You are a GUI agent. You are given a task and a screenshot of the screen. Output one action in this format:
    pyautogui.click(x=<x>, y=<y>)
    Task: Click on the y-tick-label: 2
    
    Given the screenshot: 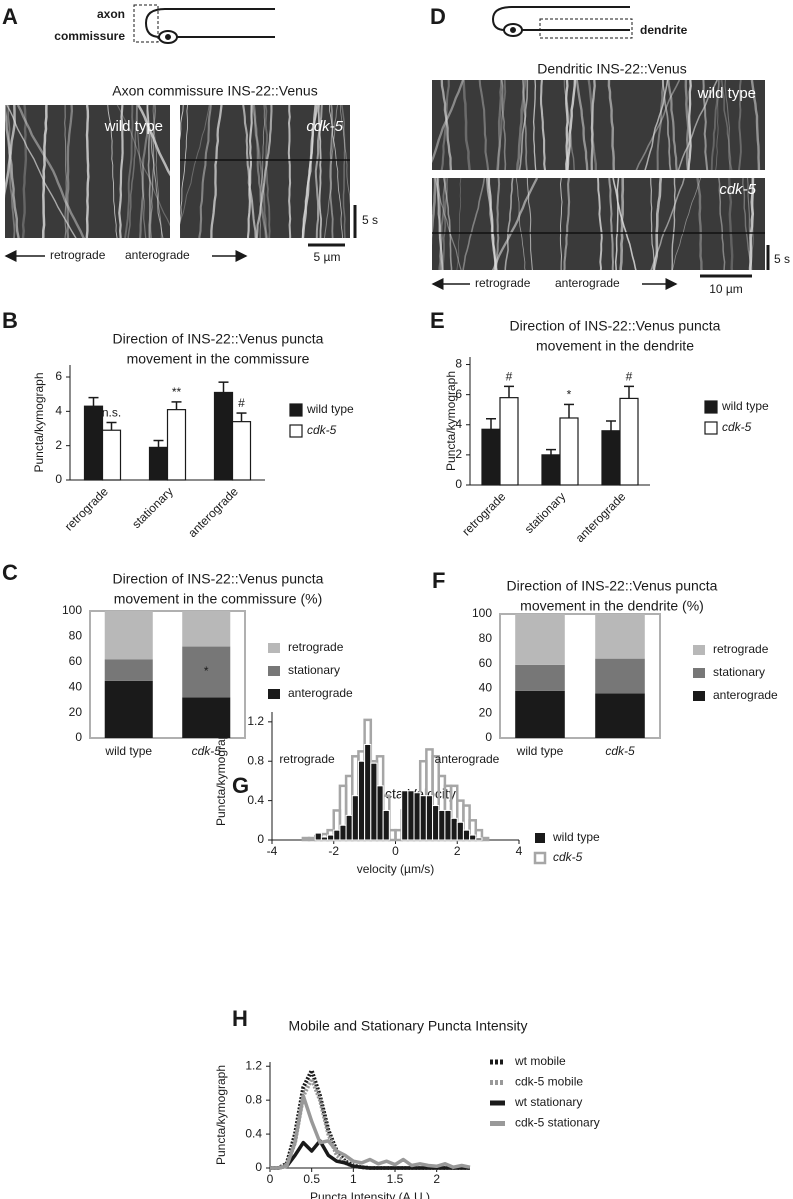 What is the action you would take?
    pyautogui.click(x=58, y=445)
    